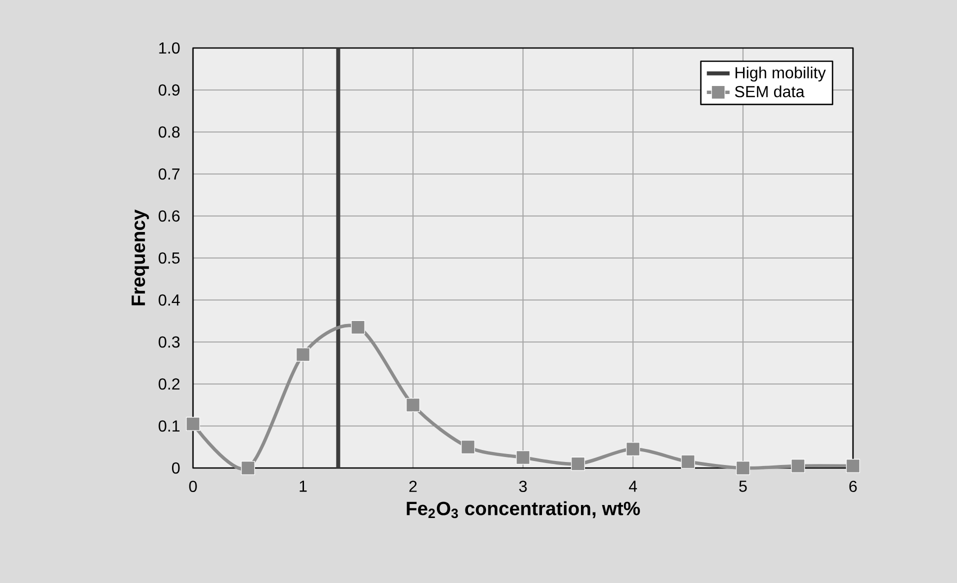 The image size is (957, 583). What do you see at coordinates (169, 384) in the screenshot?
I see `y-tick-label: 0.2` at bounding box center [169, 384].